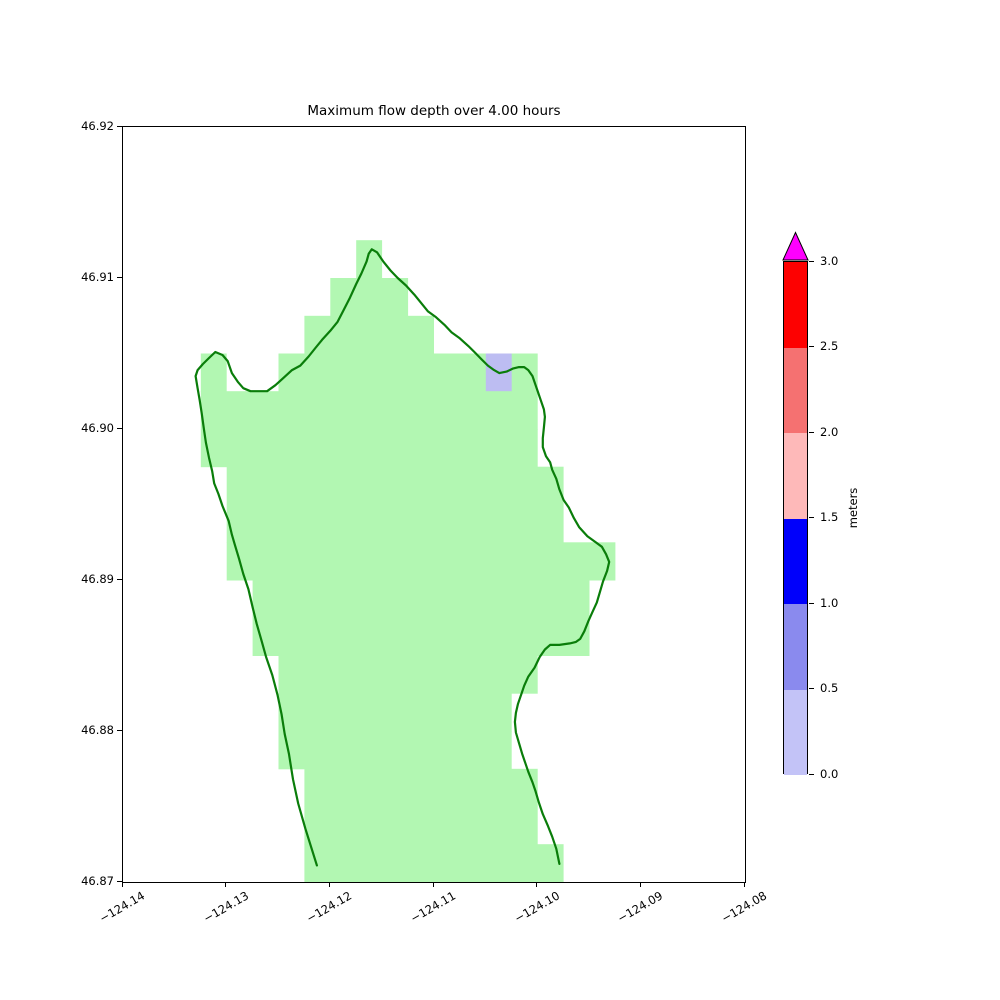  I want to click on y-tick-label: 46.91, so click(97, 276).